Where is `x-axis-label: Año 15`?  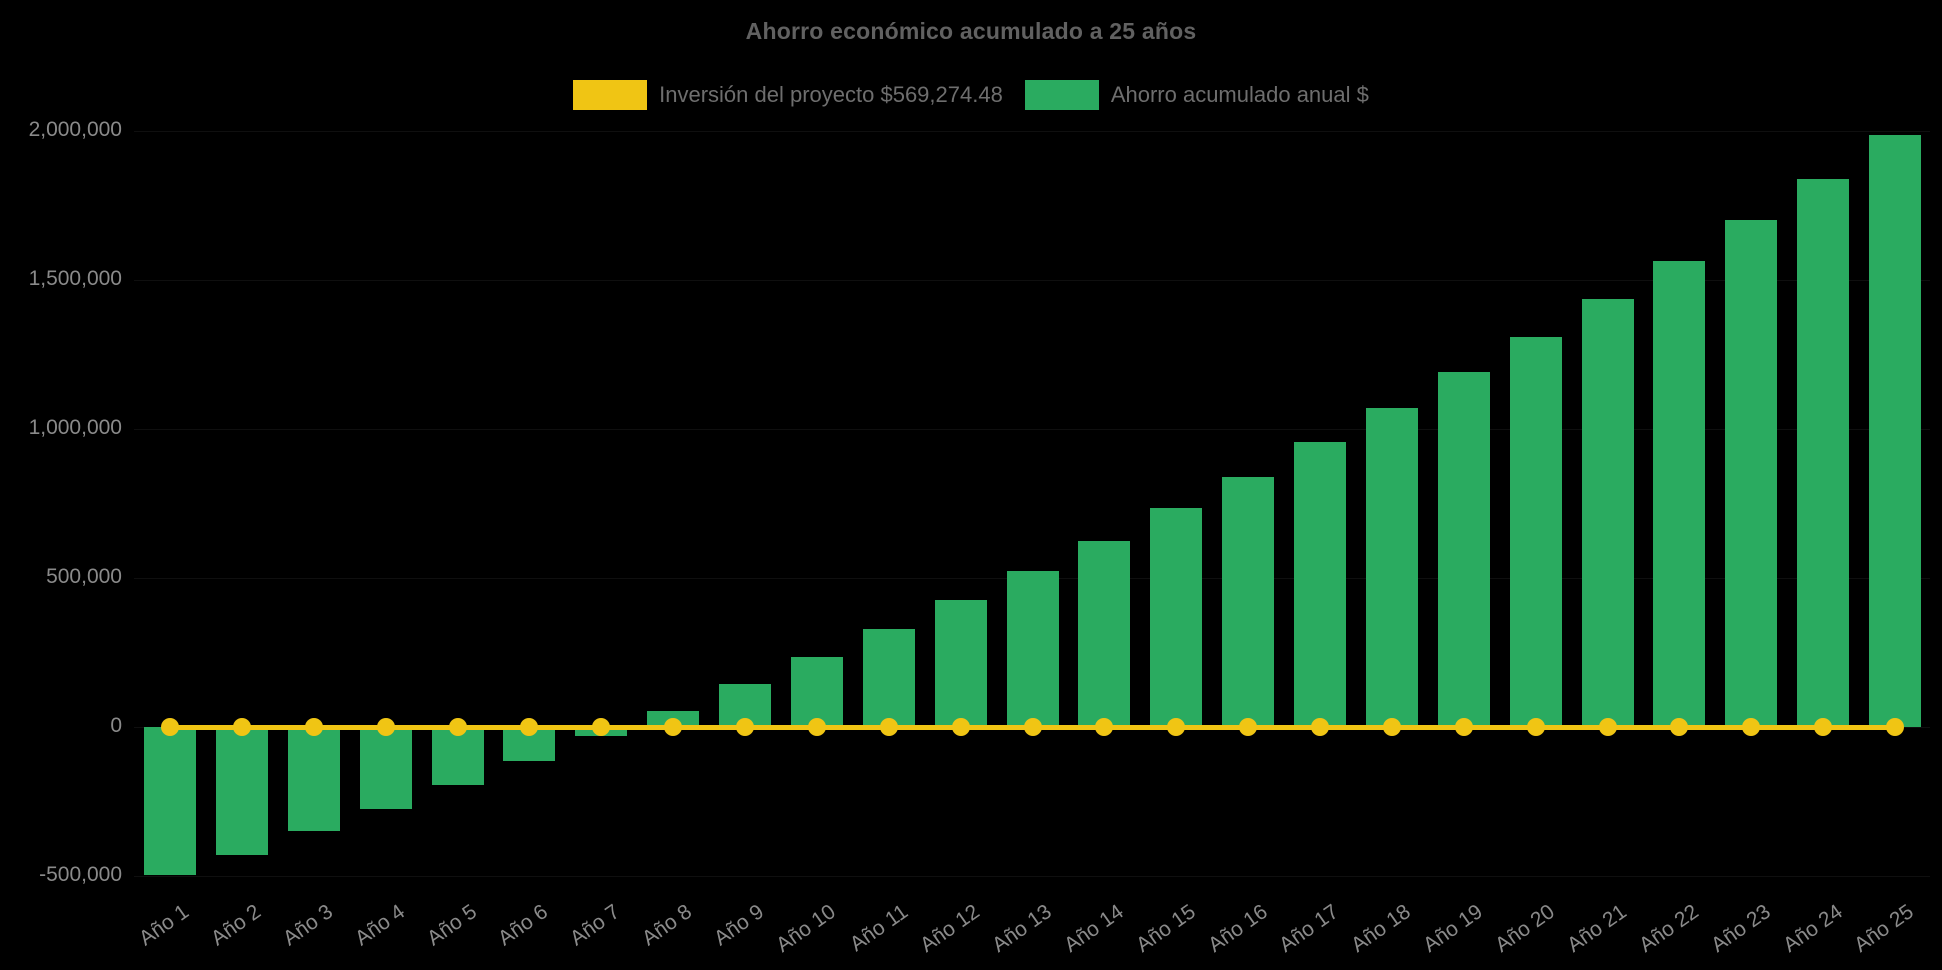
x-axis-label: Año 15 is located at coordinates (1165, 929).